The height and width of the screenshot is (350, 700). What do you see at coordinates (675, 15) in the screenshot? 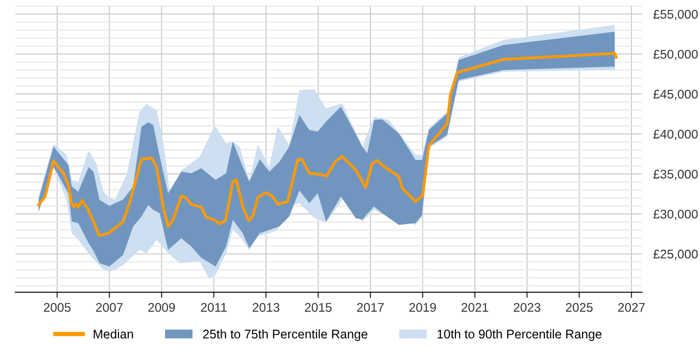
I see `y-tick-label: £55,000` at bounding box center [675, 15].